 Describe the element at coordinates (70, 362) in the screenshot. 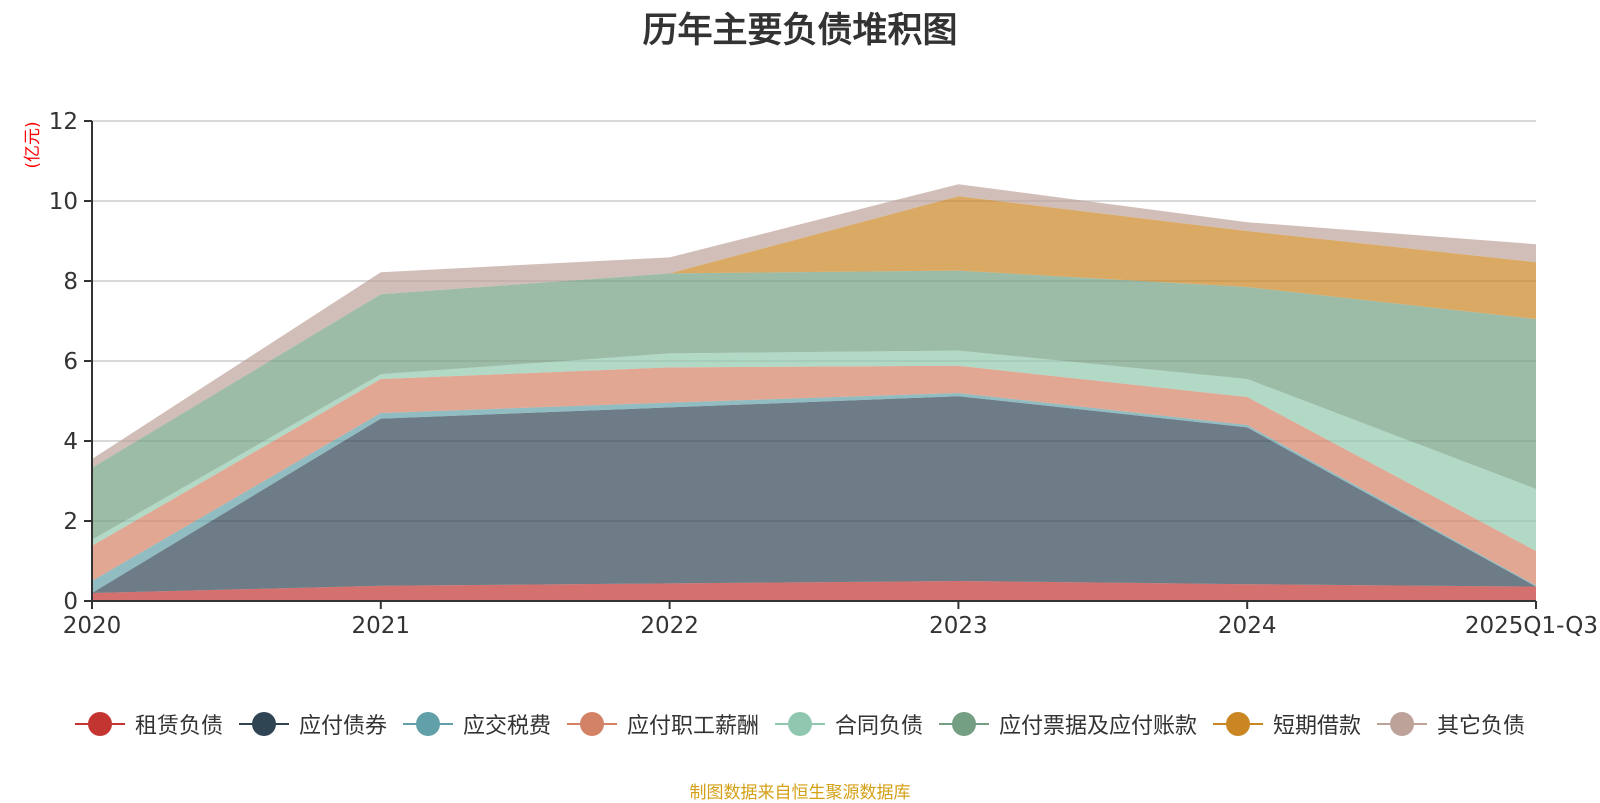

I see `y-tick-label: 6` at that location.